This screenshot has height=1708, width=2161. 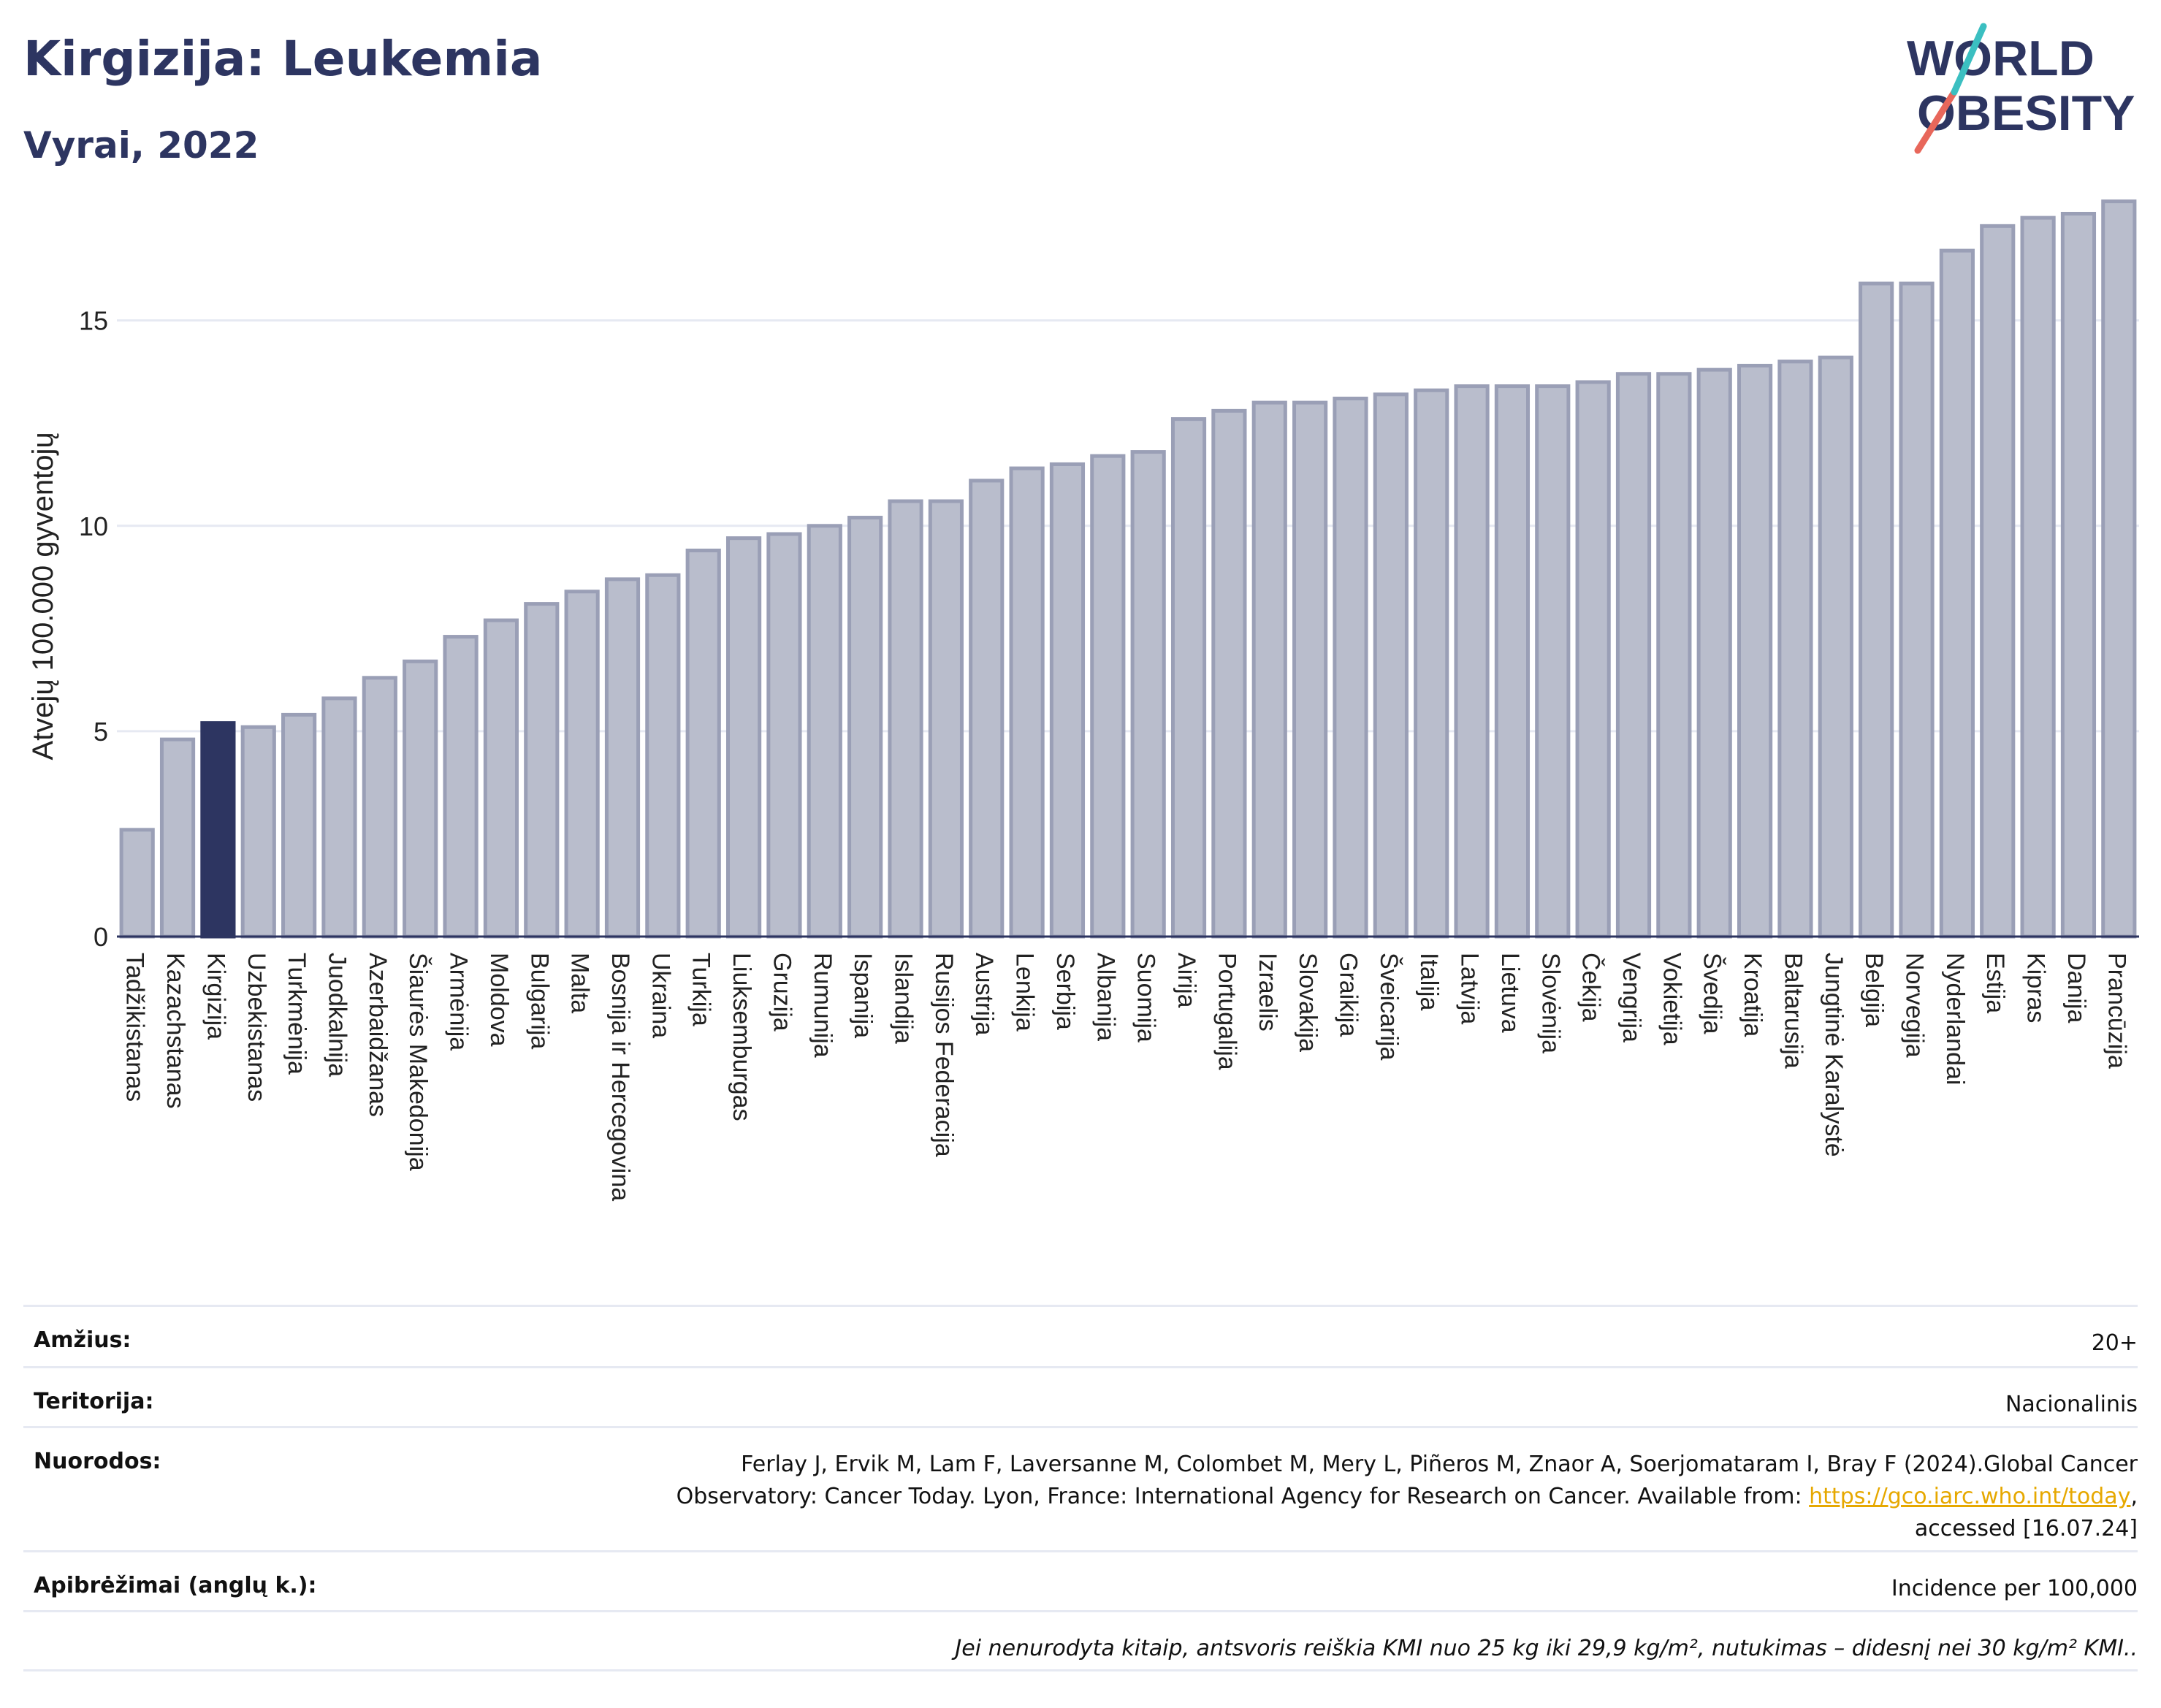 I want to click on x-tick-label: Kazachstanas, so click(x=175, y=1031).